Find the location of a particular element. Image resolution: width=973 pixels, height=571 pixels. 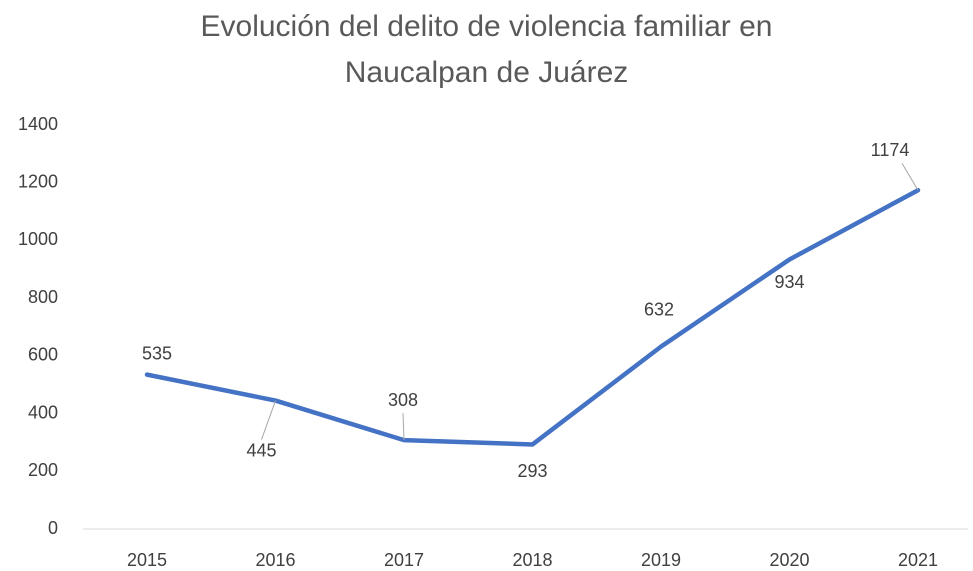

data-label: 632 is located at coordinates (659, 309).